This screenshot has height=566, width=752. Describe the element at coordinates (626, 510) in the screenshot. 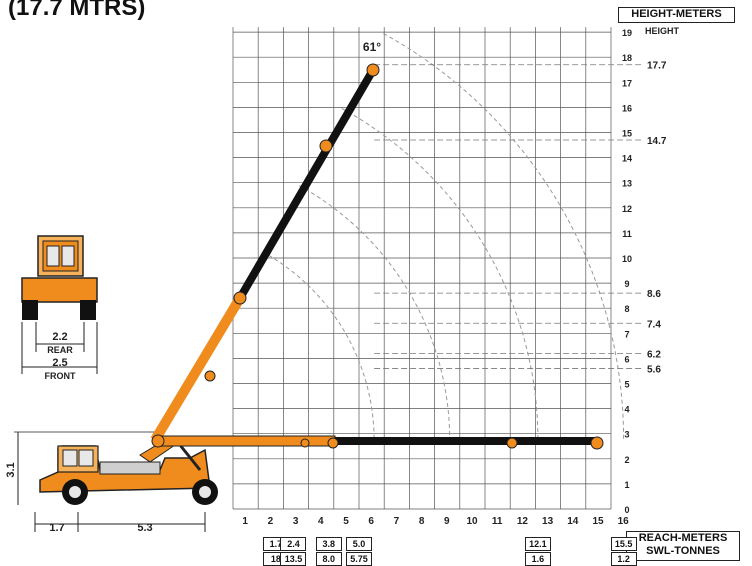

I see `y-tick-label: 0` at that location.